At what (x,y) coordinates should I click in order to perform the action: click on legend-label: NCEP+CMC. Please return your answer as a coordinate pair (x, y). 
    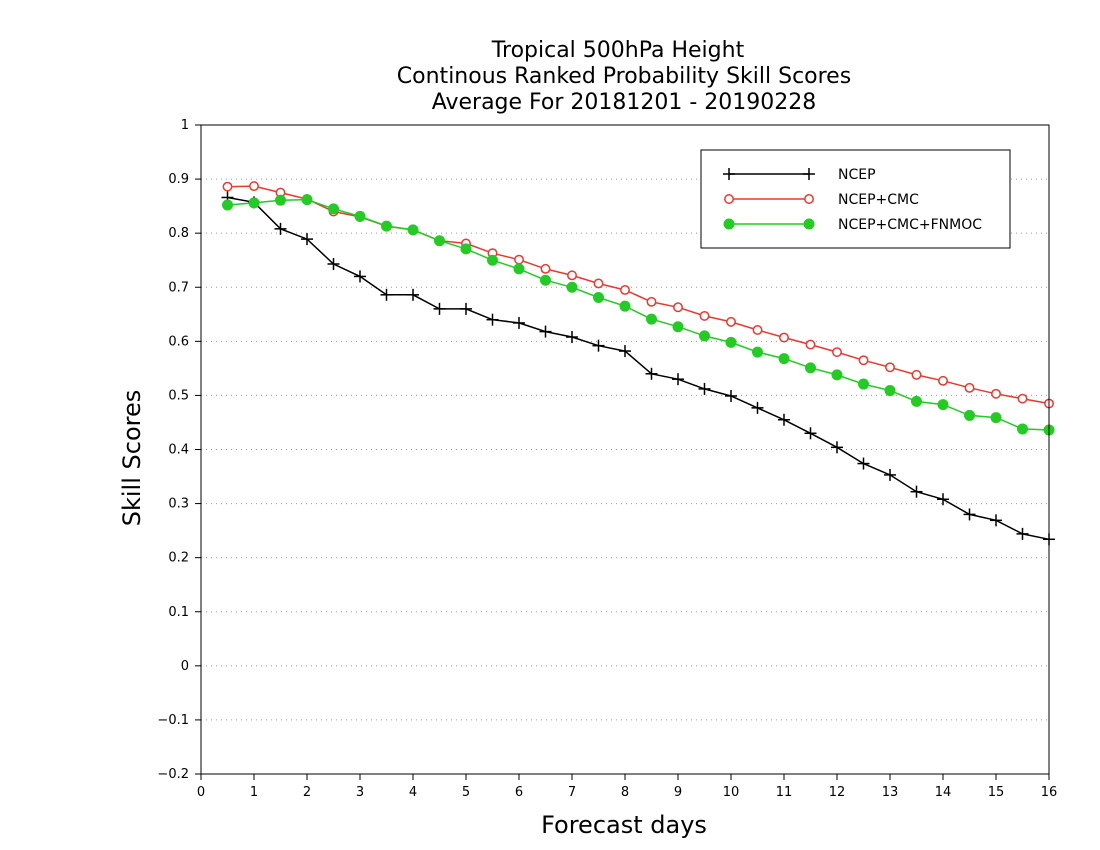
    Looking at the image, I should click on (878, 200).